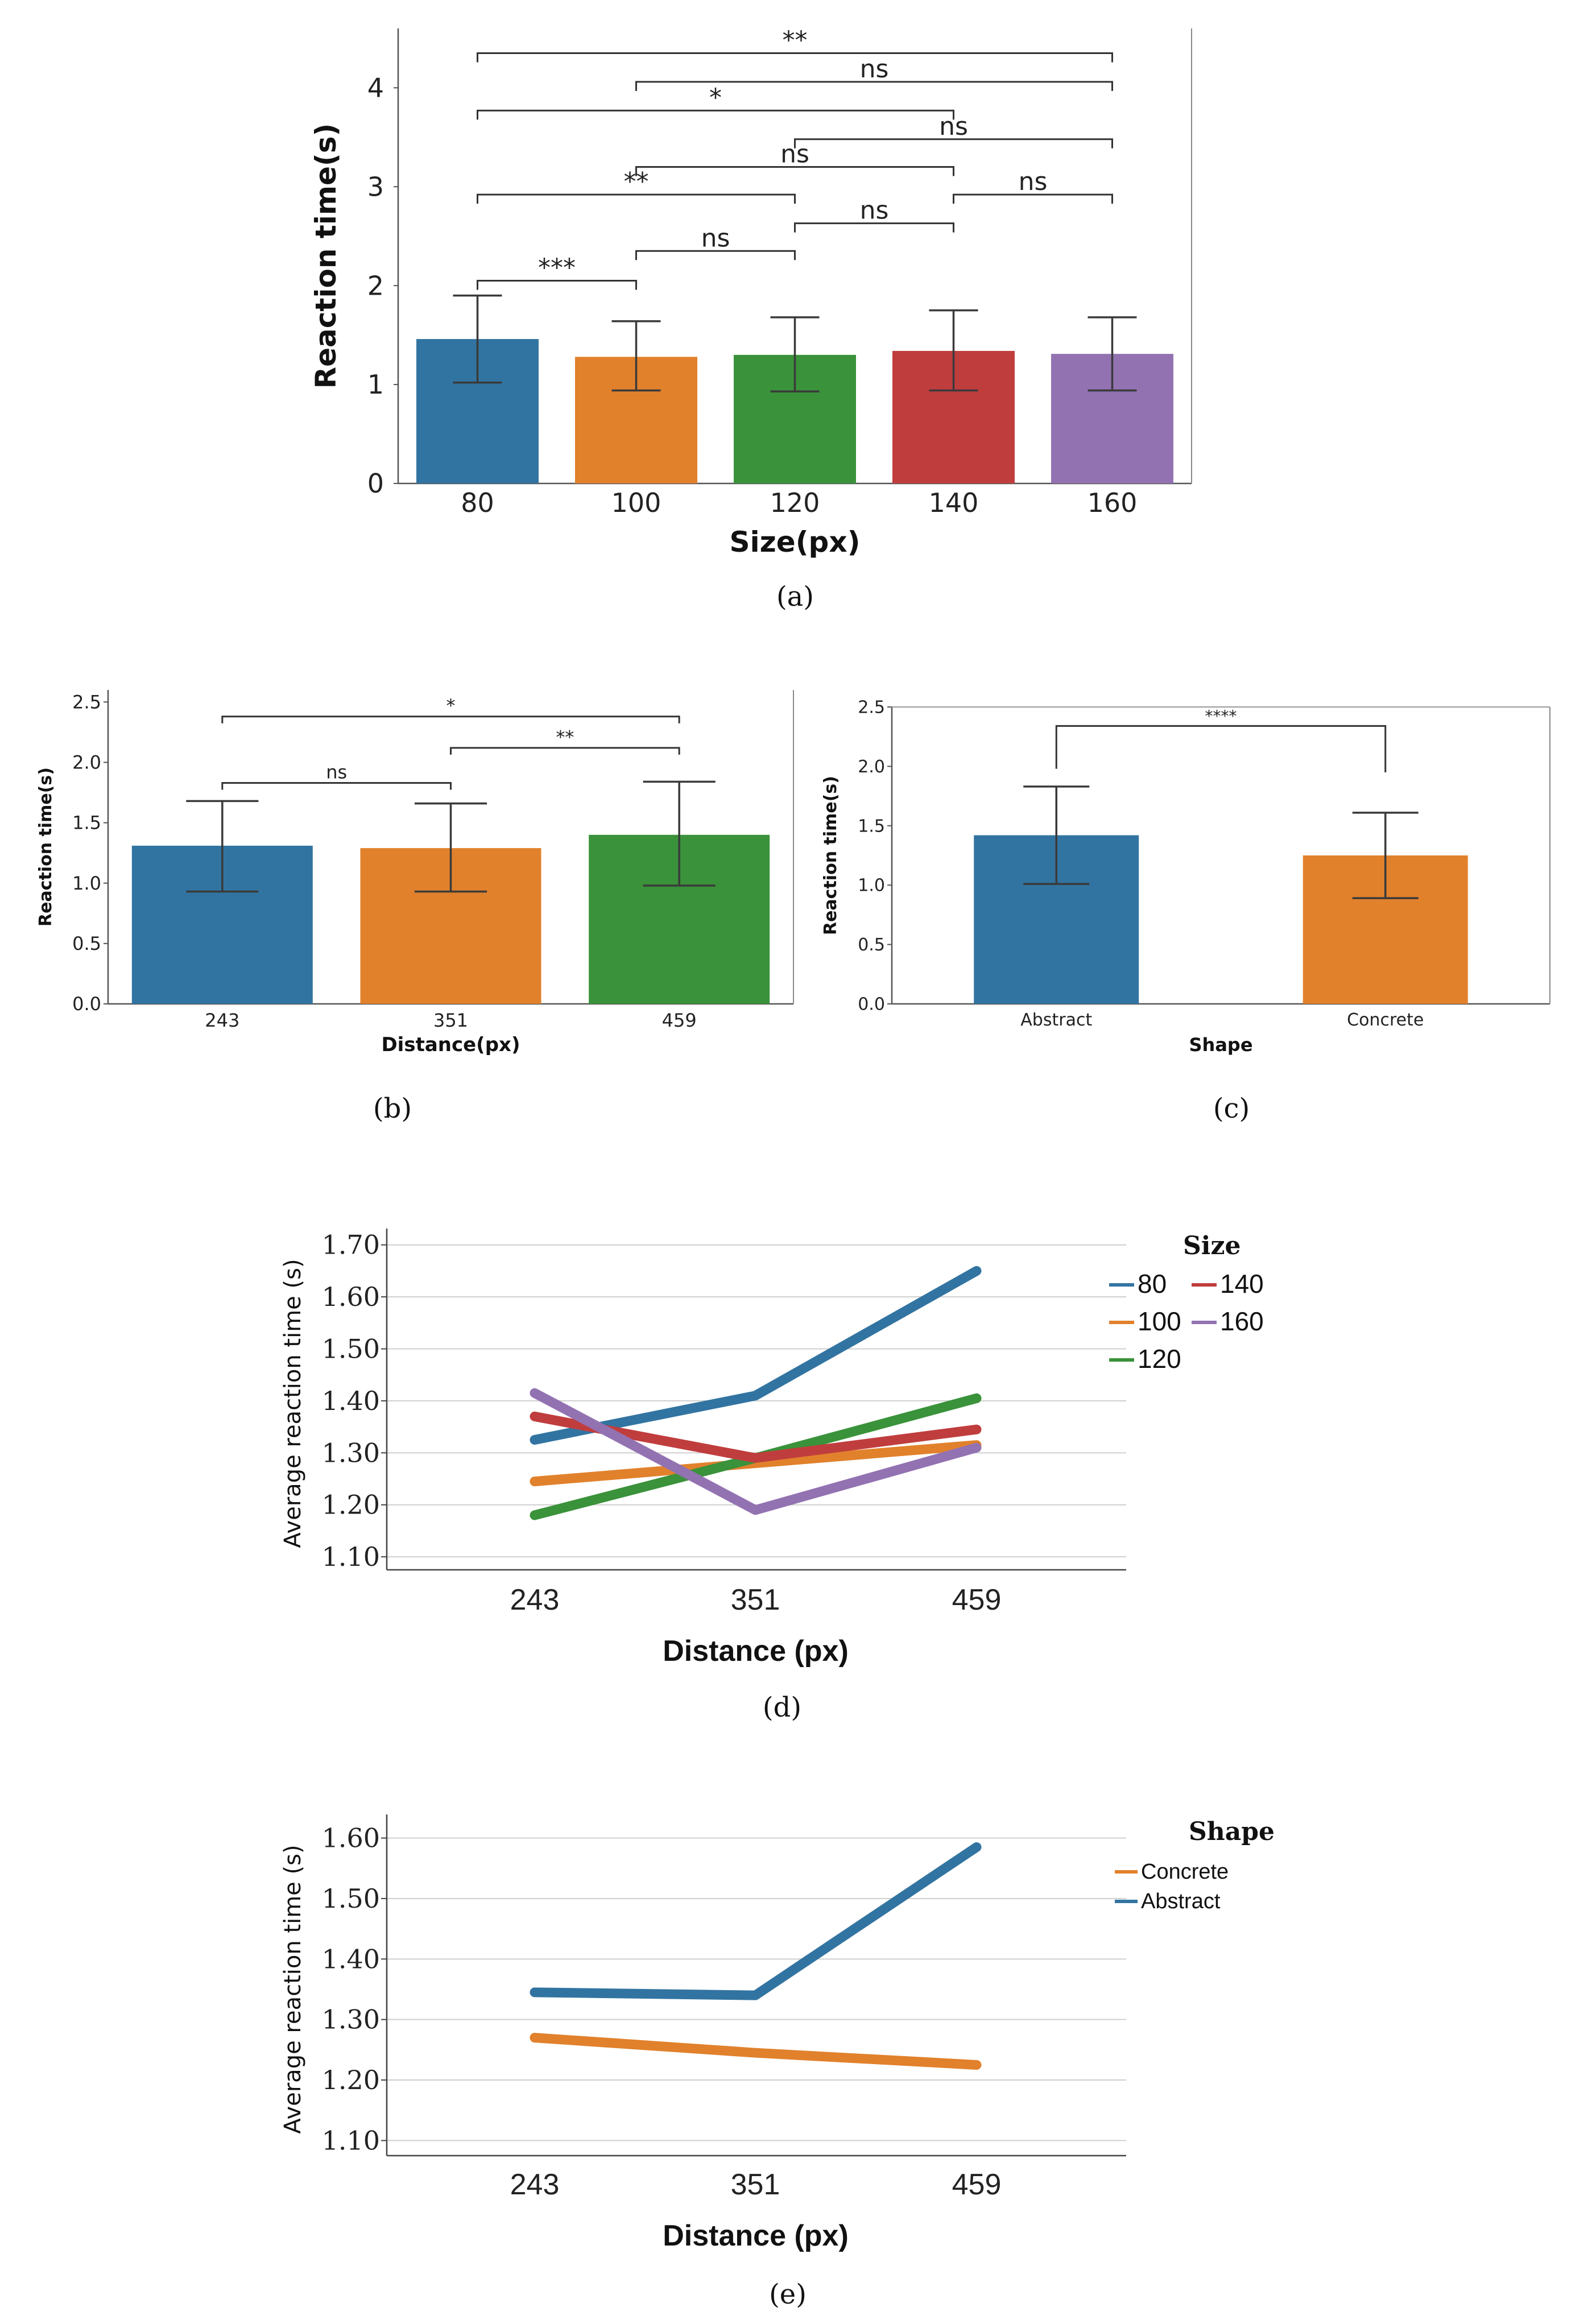 The width and height of the screenshot is (1592, 2324). Describe the element at coordinates (795, 502) in the screenshot. I see `x-tick-label: 120` at that location.